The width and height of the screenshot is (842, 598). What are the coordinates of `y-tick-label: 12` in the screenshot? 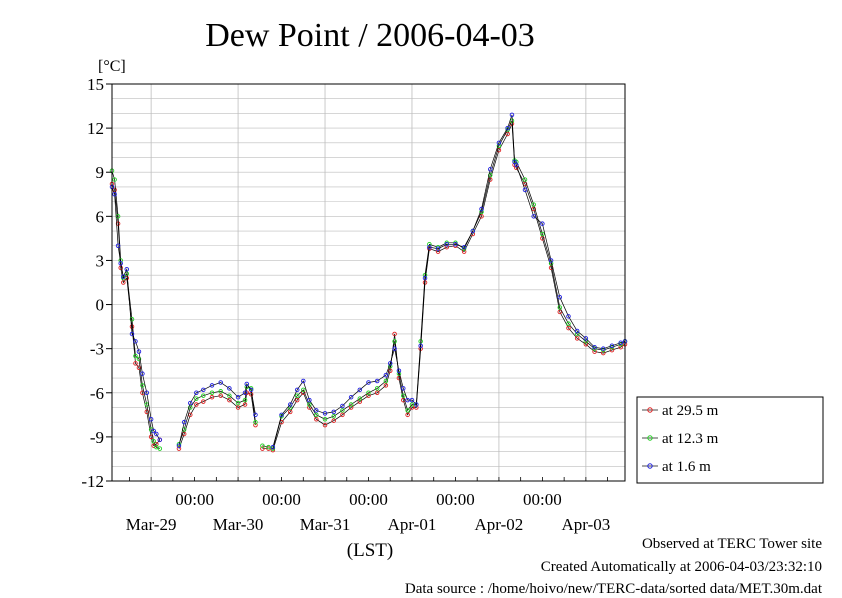 It's located at (95, 128).